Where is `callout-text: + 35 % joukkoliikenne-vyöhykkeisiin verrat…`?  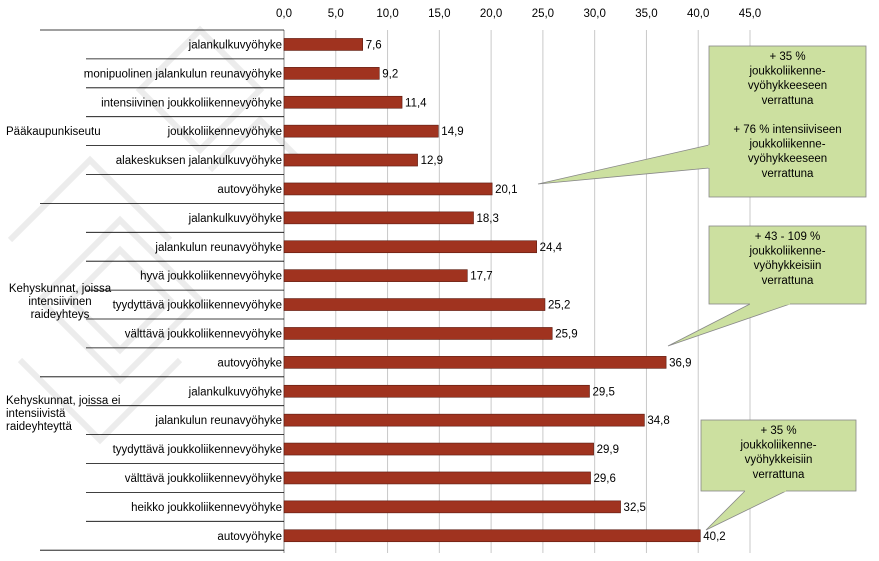
callout-text: + 35 % joukkoliikenne-vyöhykkeisiin verrat… is located at coordinates (777, 453).